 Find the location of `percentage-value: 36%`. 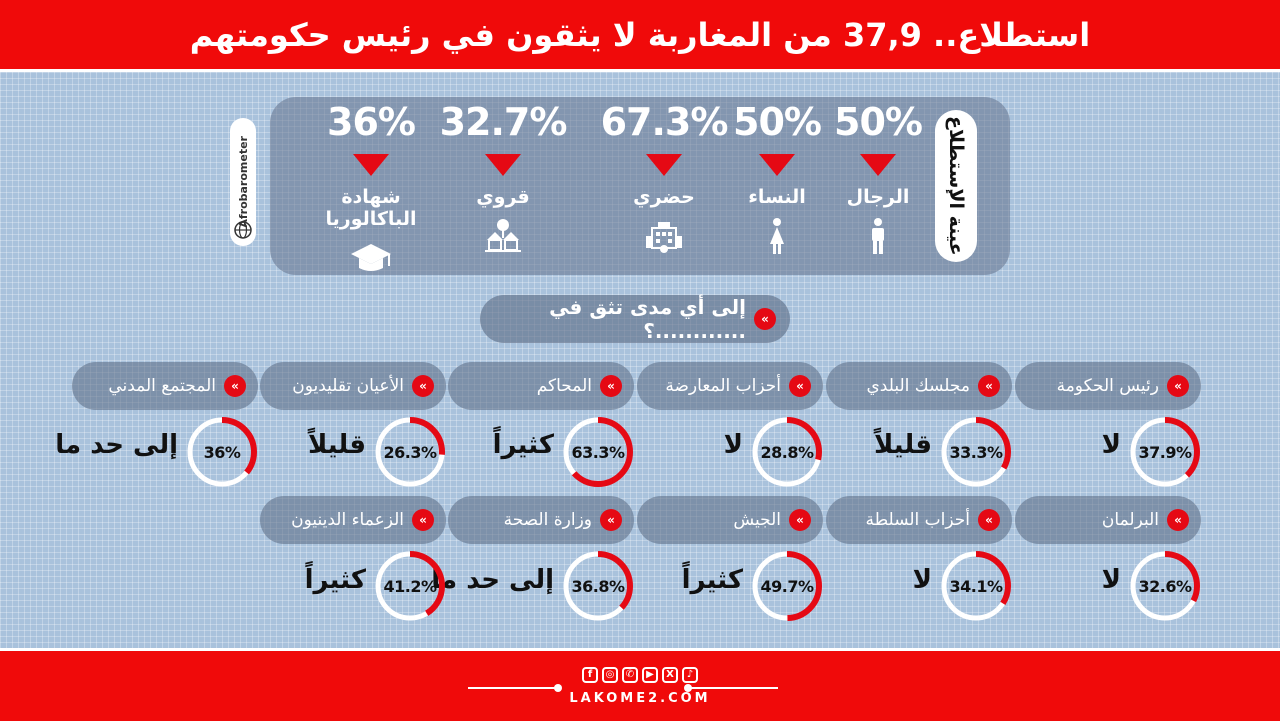

percentage-value: 36% is located at coordinates (222, 452).